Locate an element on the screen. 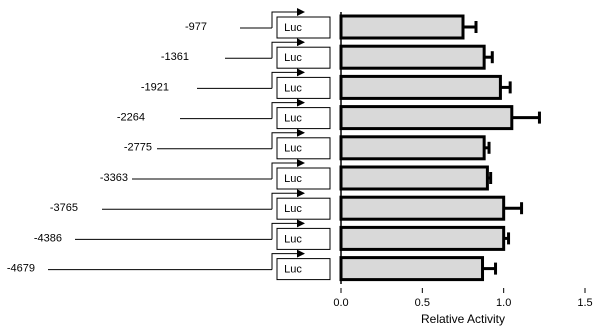 The height and width of the screenshot is (330, 600). category-label: -3363 is located at coordinates (114, 178).